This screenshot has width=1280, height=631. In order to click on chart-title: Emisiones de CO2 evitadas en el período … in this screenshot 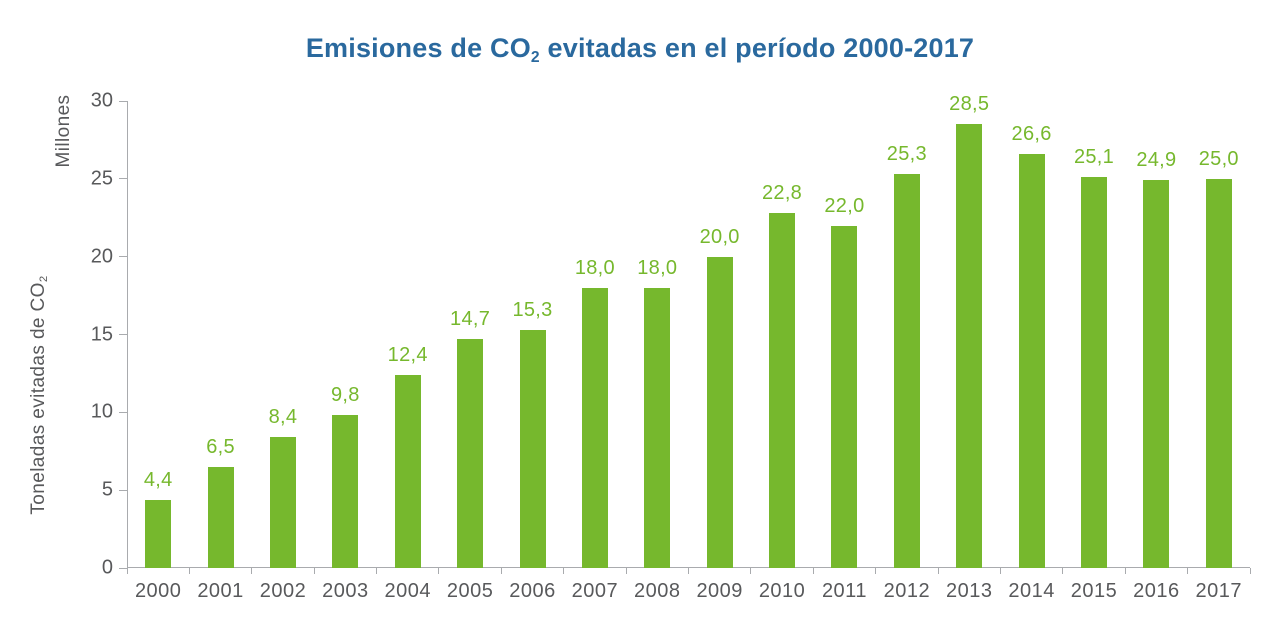, I will do `click(640, 49)`.